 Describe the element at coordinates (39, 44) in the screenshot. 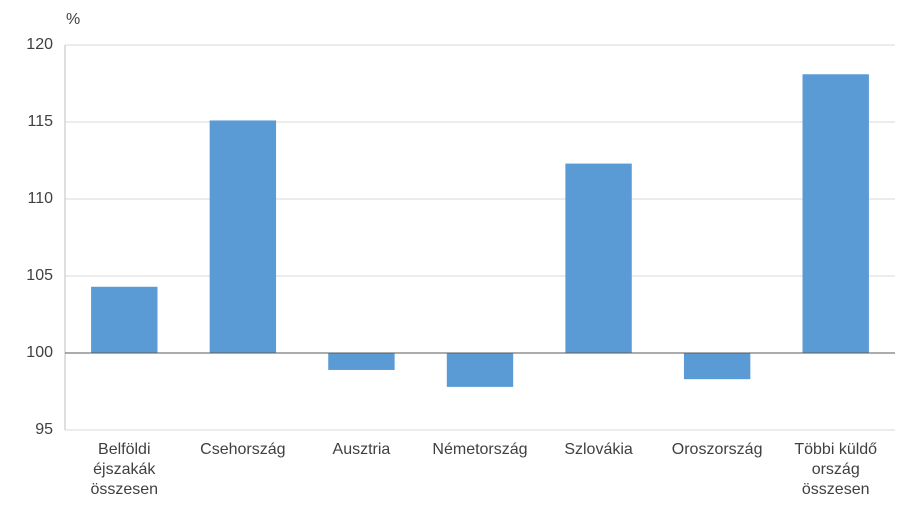

I see `y-tick-label: 120` at that location.